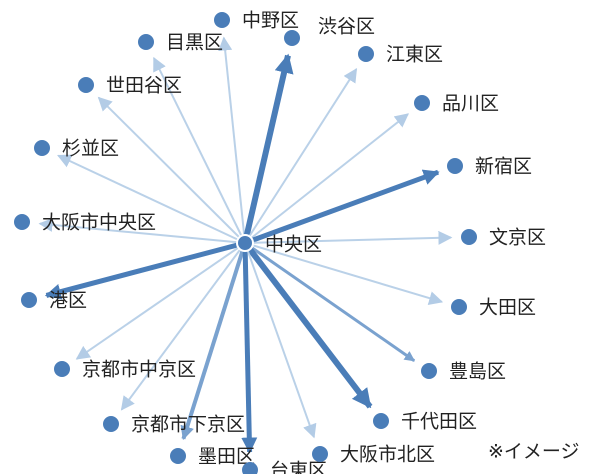 The image size is (602, 474). What do you see at coordinates (194, 43) in the screenshot?
I see `node-label: 目黒区` at bounding box center [194, 43].